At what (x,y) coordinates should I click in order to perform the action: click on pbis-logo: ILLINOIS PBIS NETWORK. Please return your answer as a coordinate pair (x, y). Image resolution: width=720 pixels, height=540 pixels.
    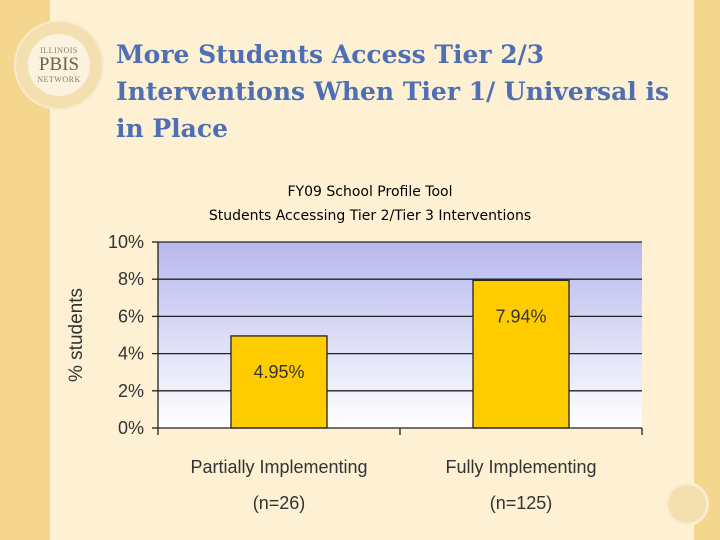
    Looking at the image, I should click on (59, 65).